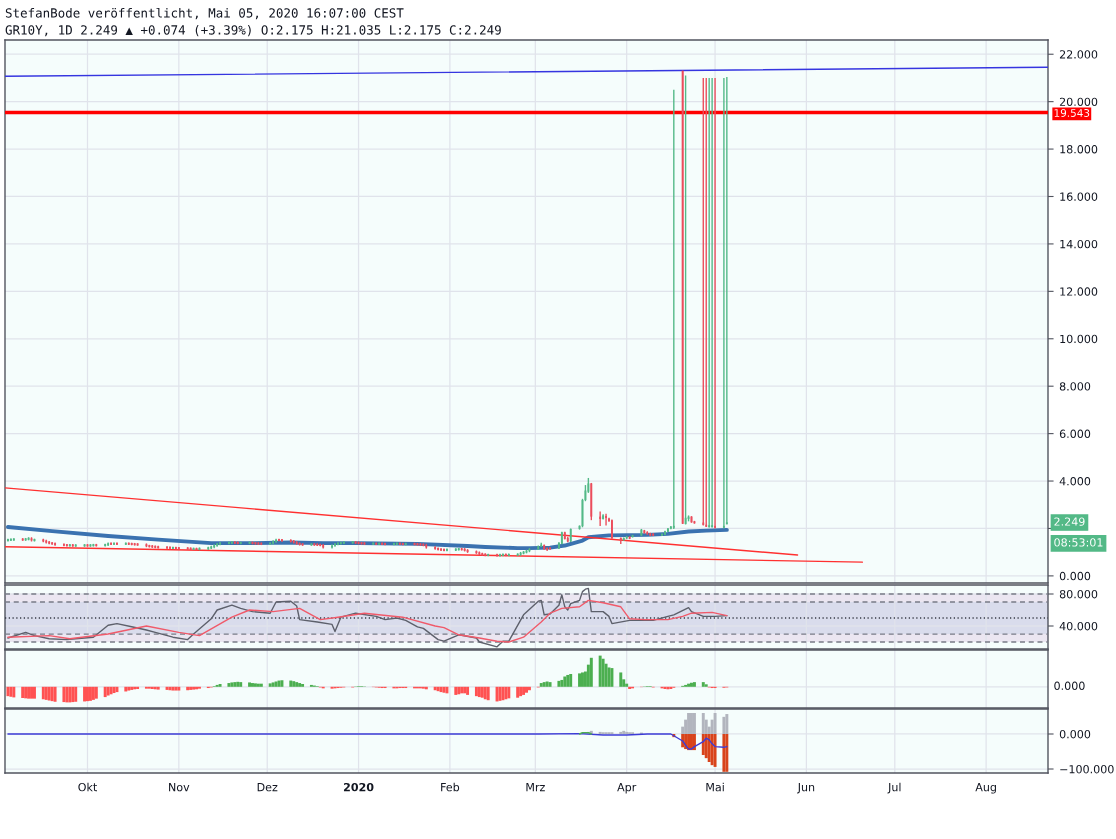  What do you see at coordinates (894, 788) in the screenshot?
I see `x-tick-label: Jul` at bounding box center [894, 788].